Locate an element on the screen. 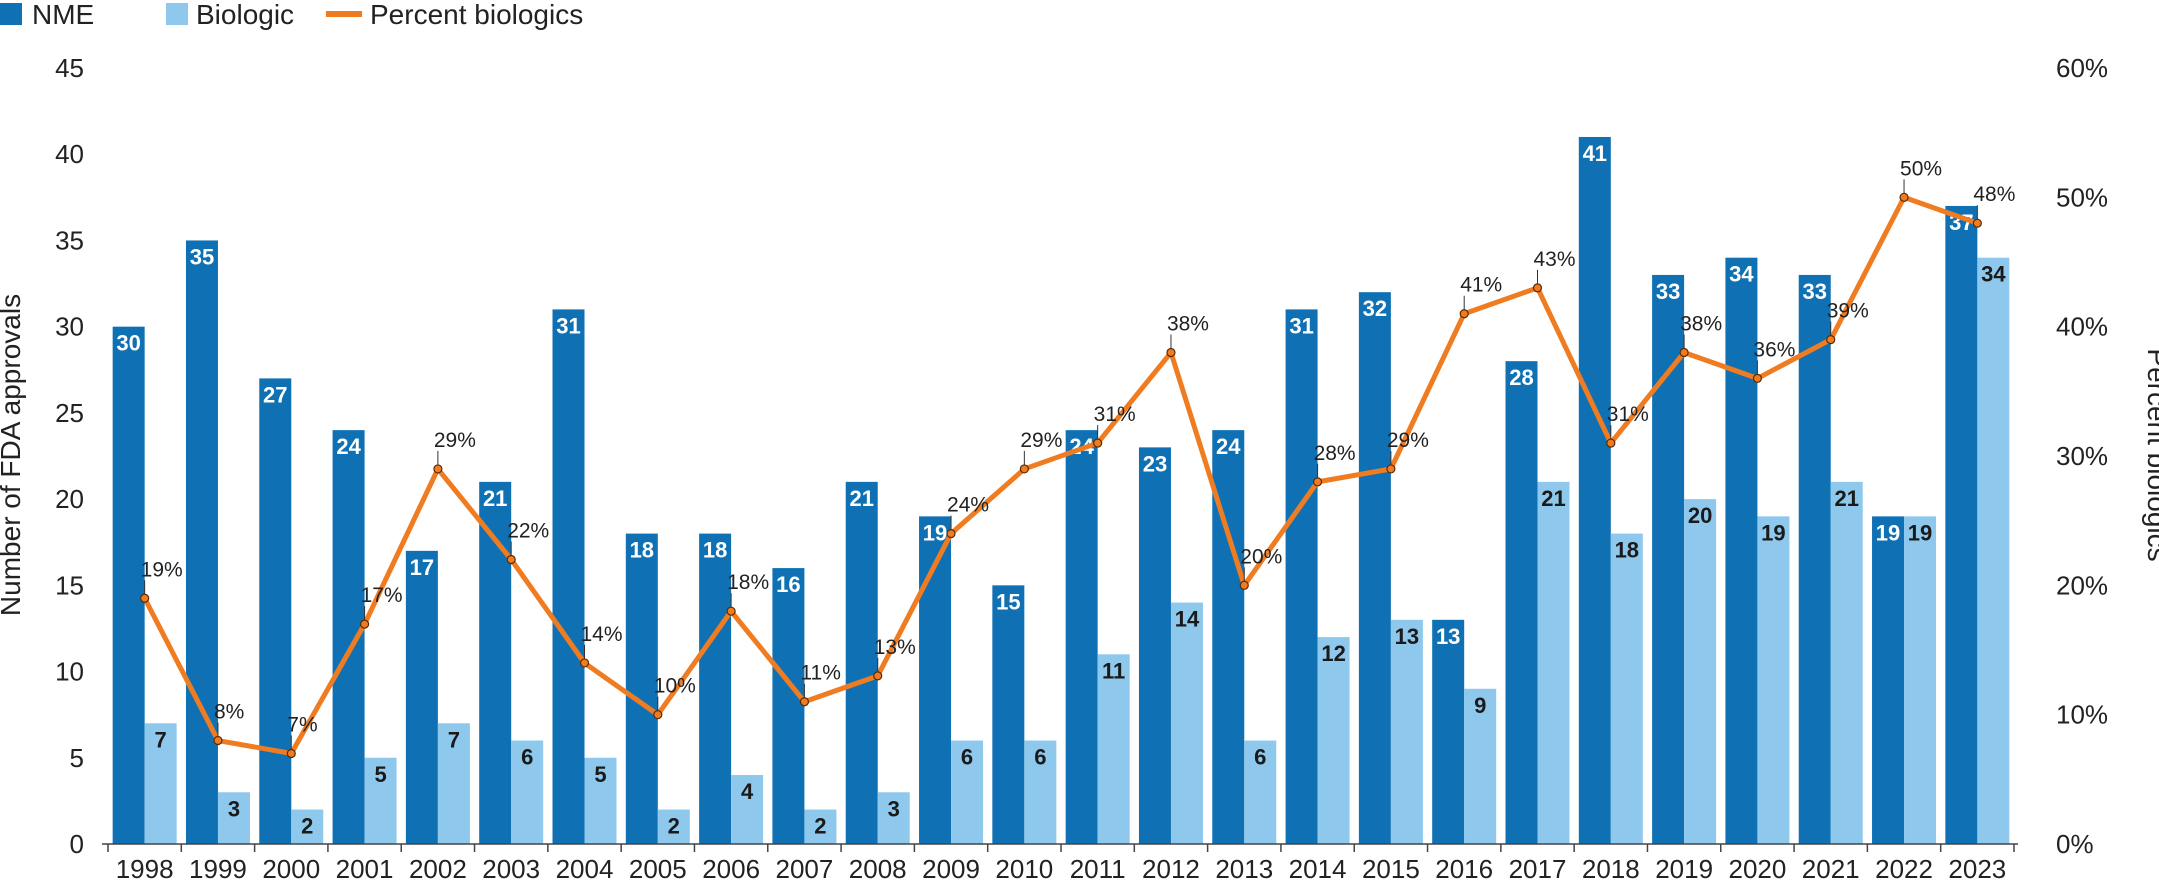  bar-label-biologic-2022: 19 is located at coordinates (1920, 532).